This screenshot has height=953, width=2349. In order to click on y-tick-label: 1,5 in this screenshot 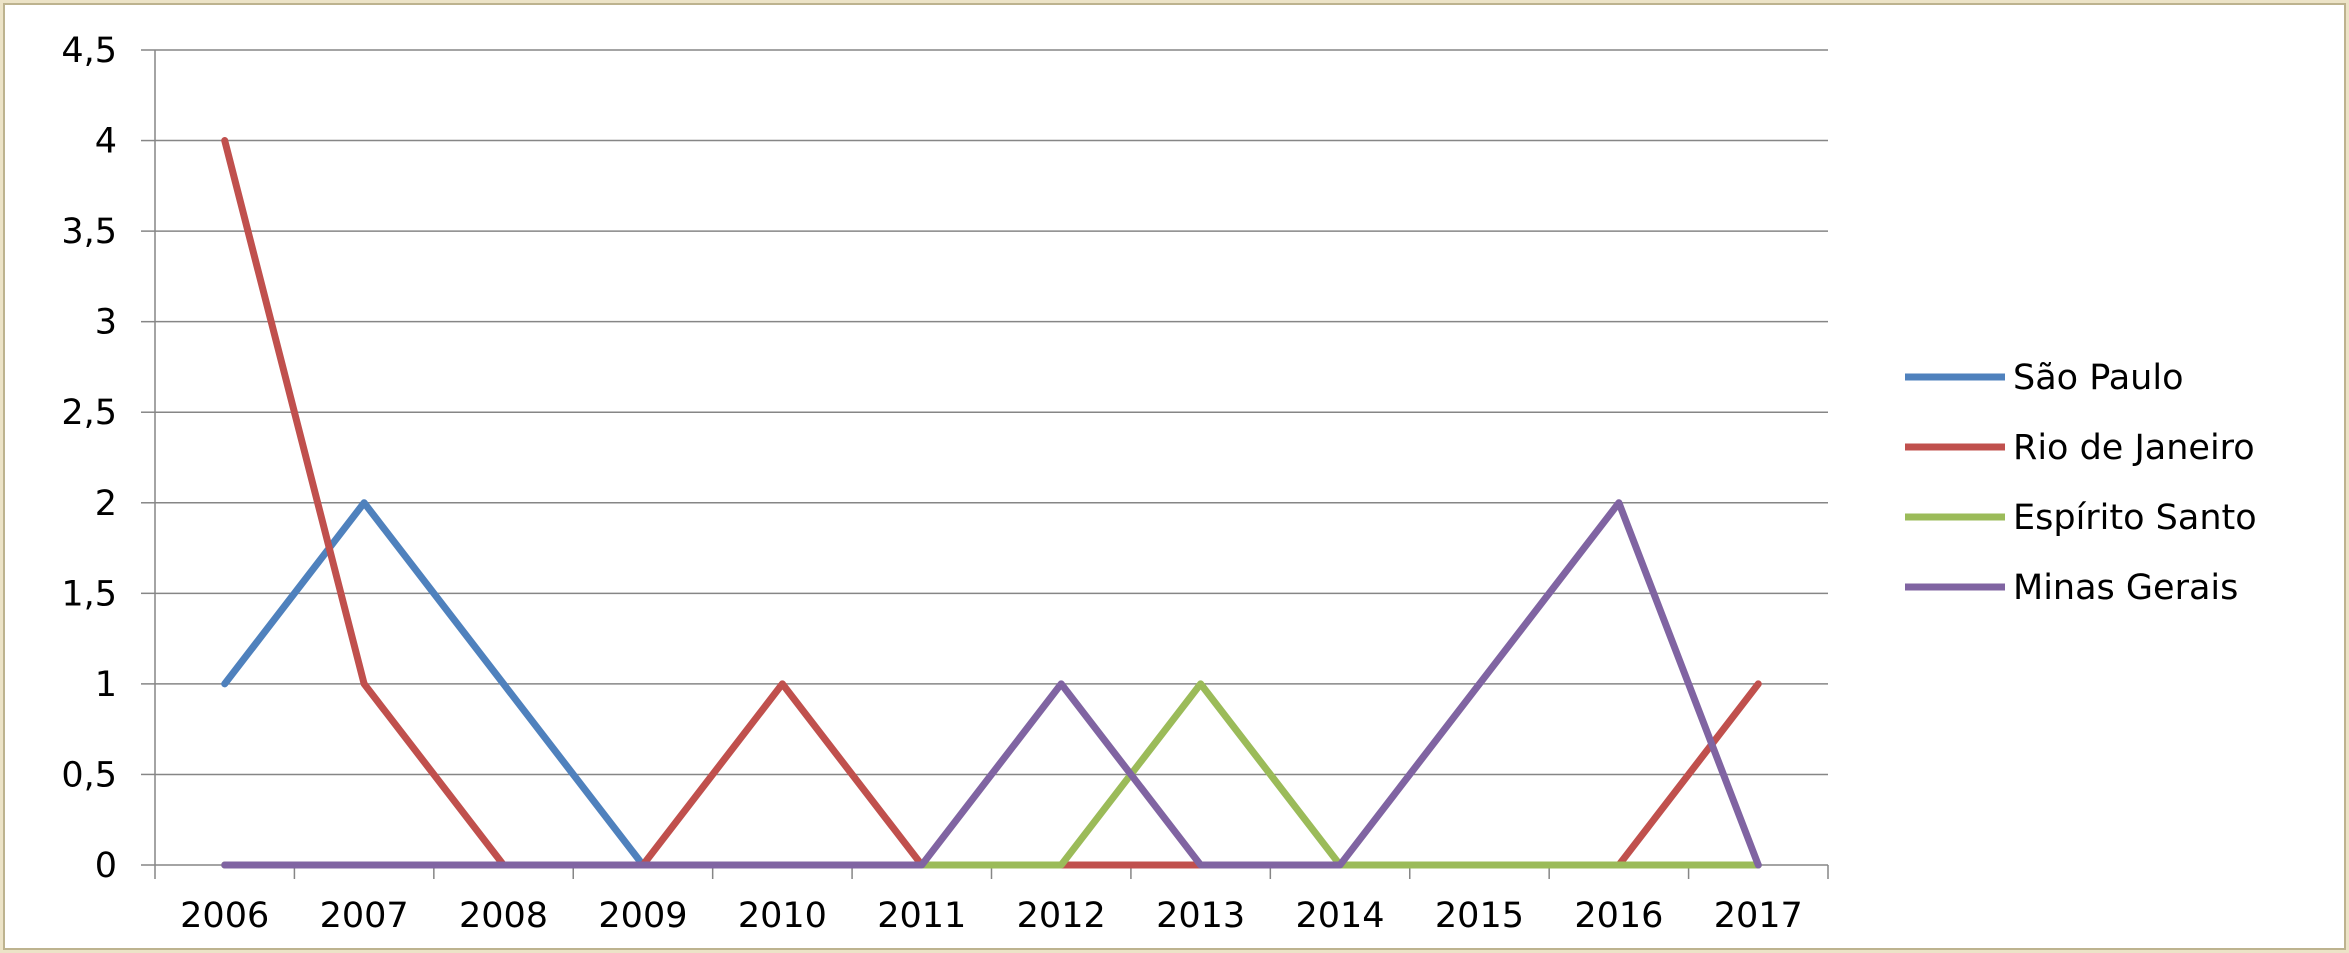, I will do `click(89, 594)`.